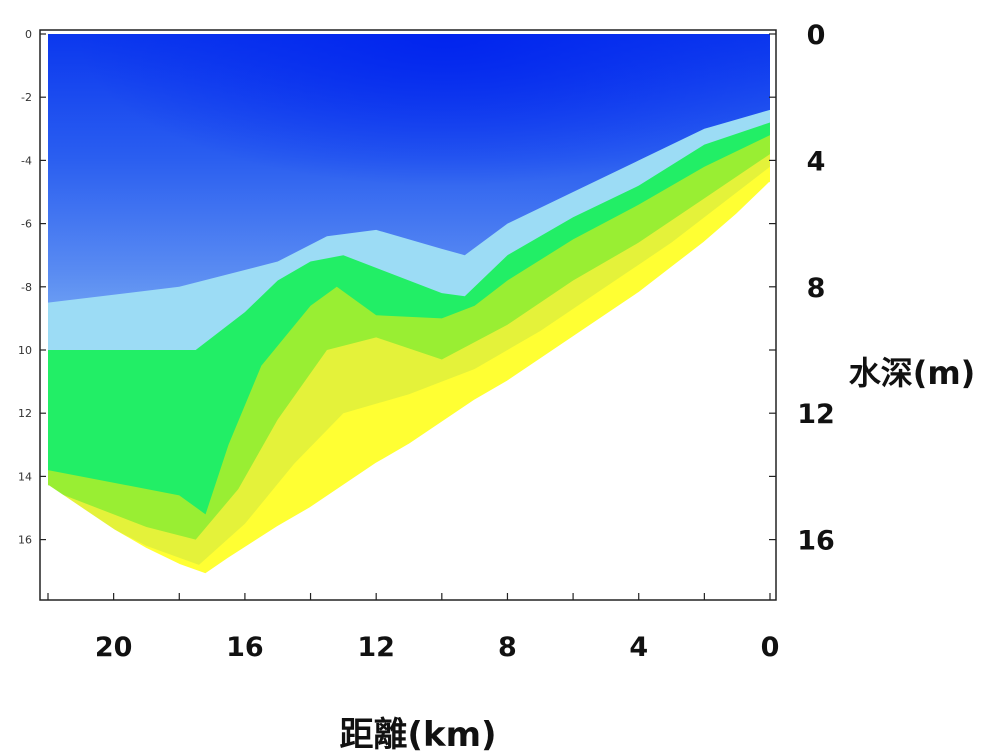 The width and height of the screenshot is (999, 756). I want to click on left-tick-label: -6, so click(26, 224).